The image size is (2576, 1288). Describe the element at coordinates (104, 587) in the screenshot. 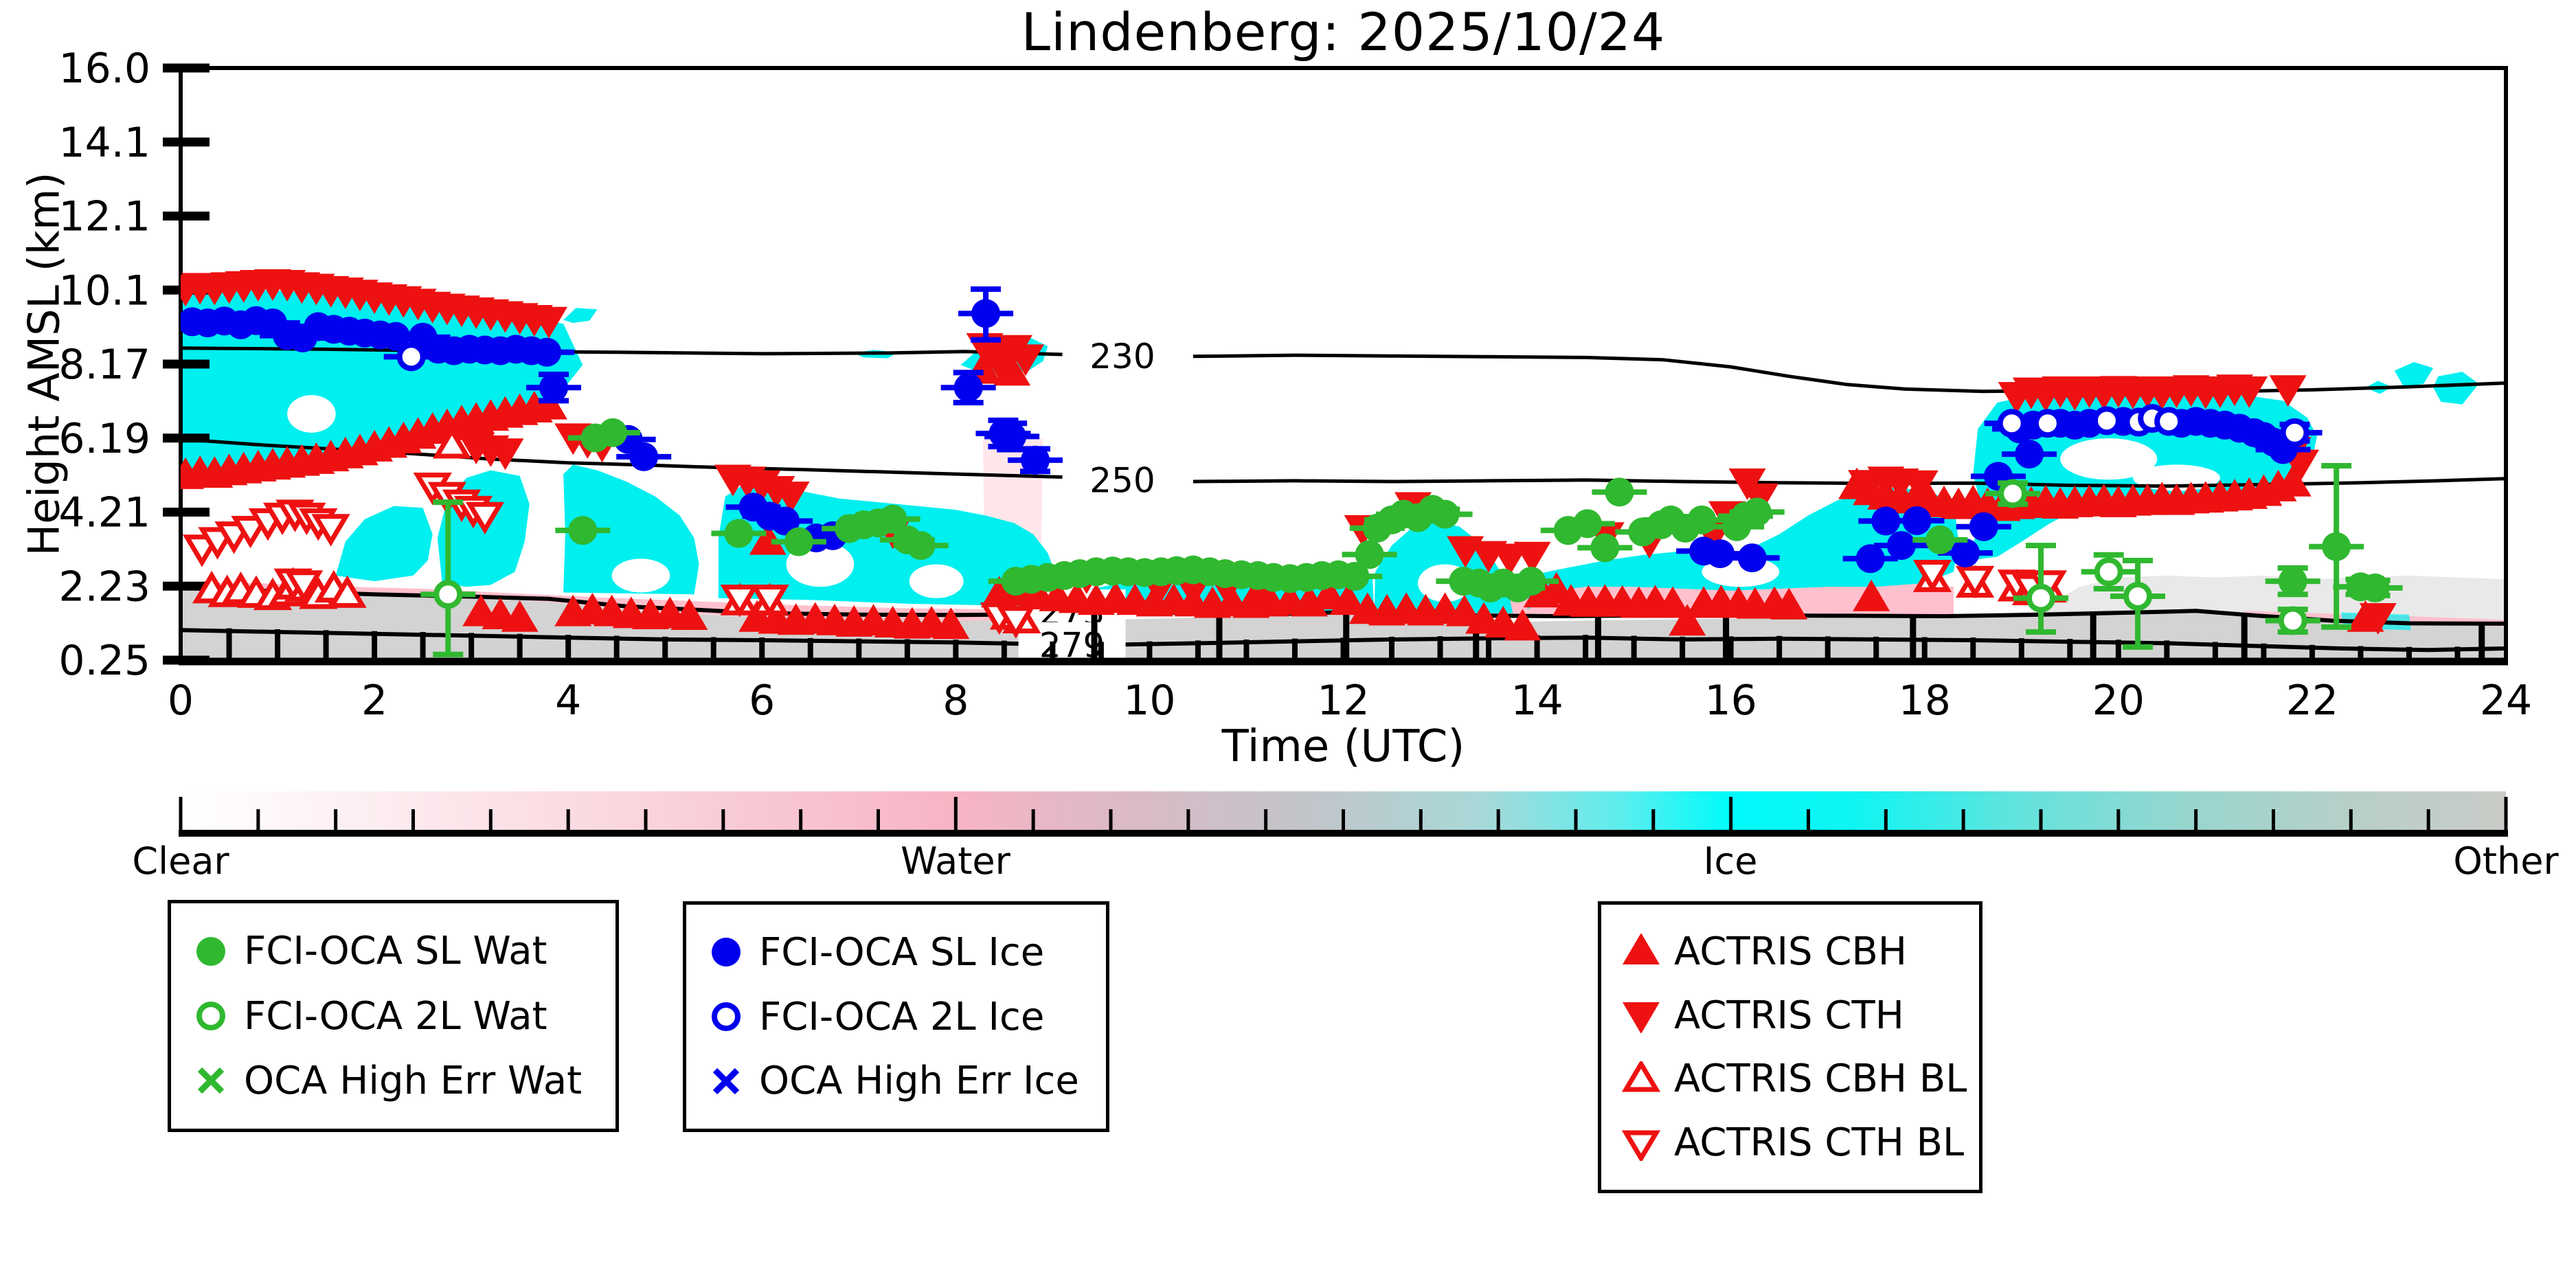

I see `y-tick-label: 2.23` at that location.